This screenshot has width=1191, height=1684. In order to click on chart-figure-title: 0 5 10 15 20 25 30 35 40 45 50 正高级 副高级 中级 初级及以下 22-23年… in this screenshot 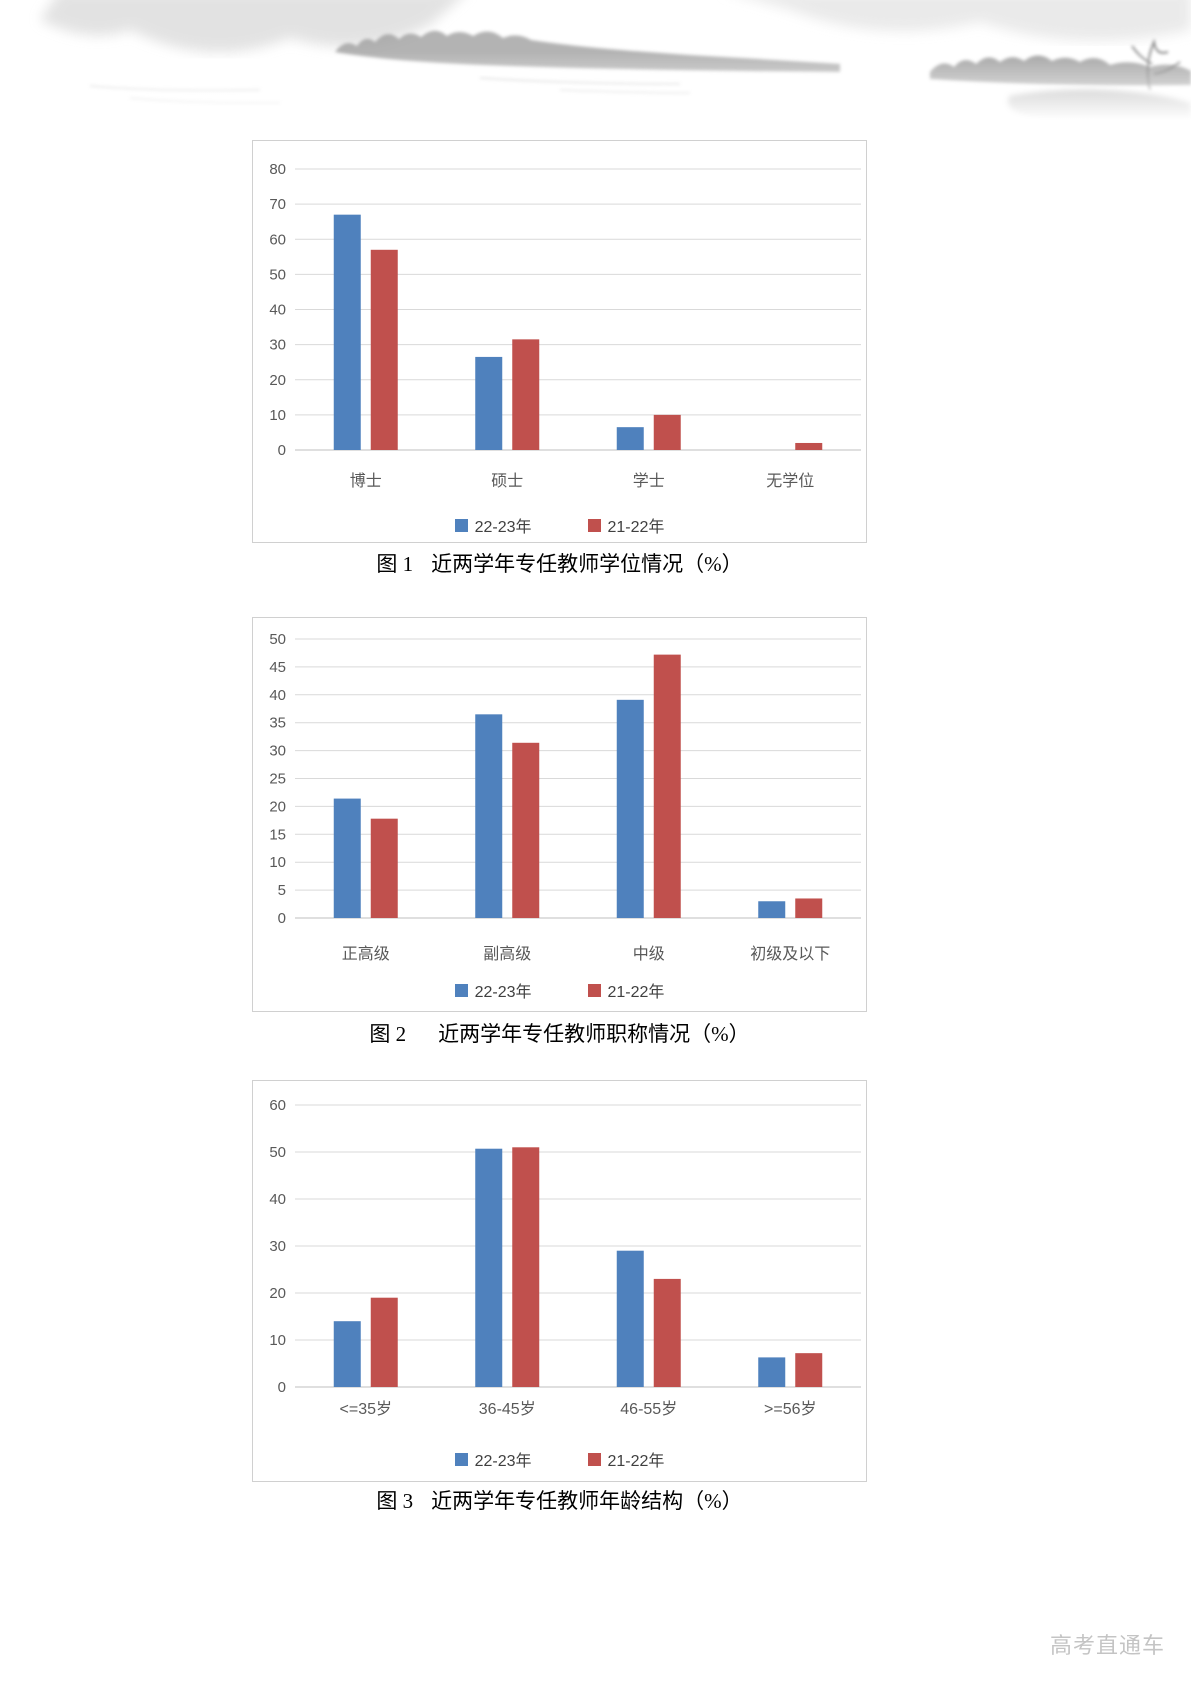, I will do `click(559, 814)`.